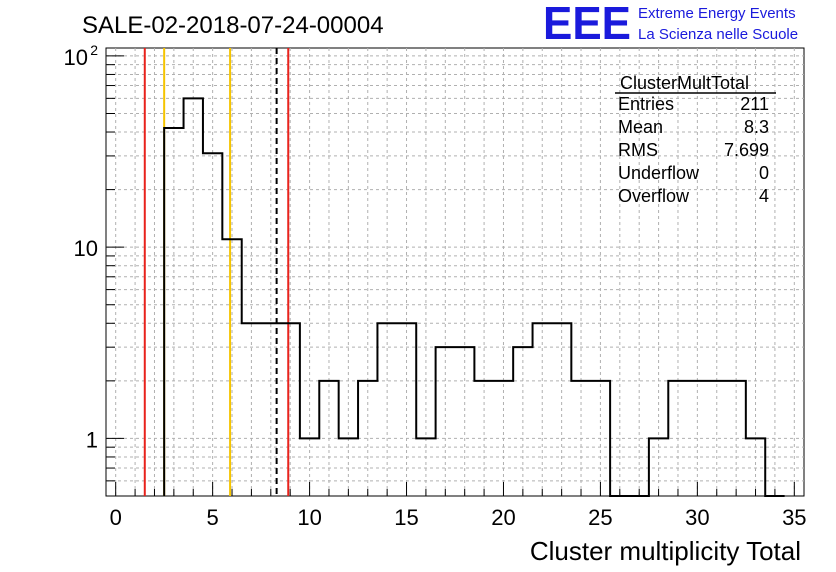 The width and height of the screenshot is (836, 572). Describe the element at coordinates (746, 150) in the screenshot. I see `stats-value-rms: 7.699` at that location.